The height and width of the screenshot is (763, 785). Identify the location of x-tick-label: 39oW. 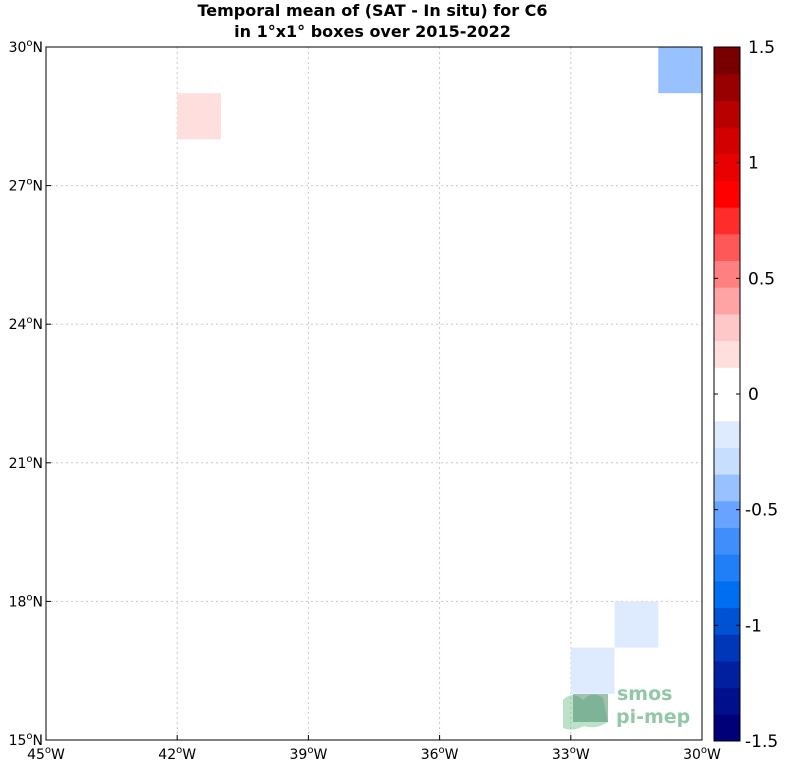
(309, 754).